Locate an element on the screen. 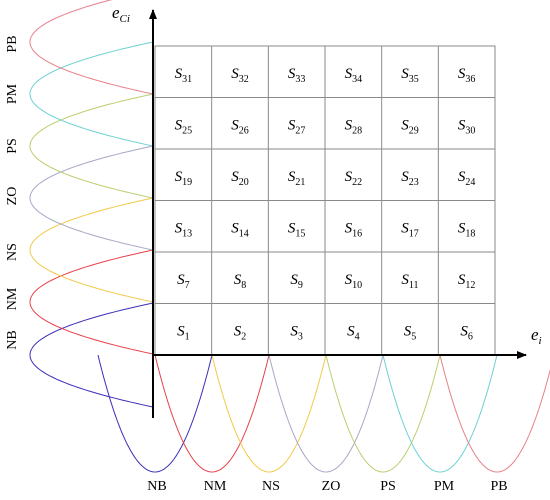  rule-cell-label: S23 is located at coordinates (410, 178).